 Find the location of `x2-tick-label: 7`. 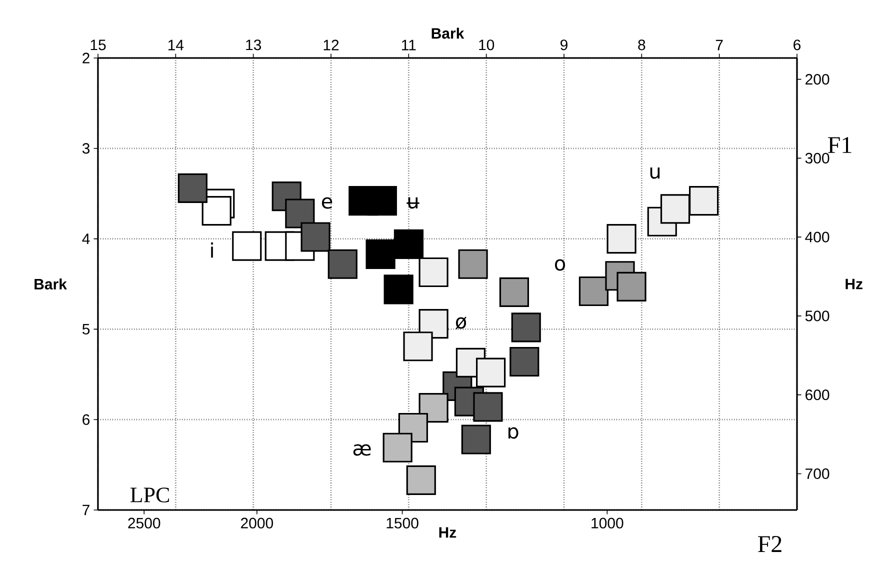

x2-tick-label: 7 is located at coordinates (719, 45).